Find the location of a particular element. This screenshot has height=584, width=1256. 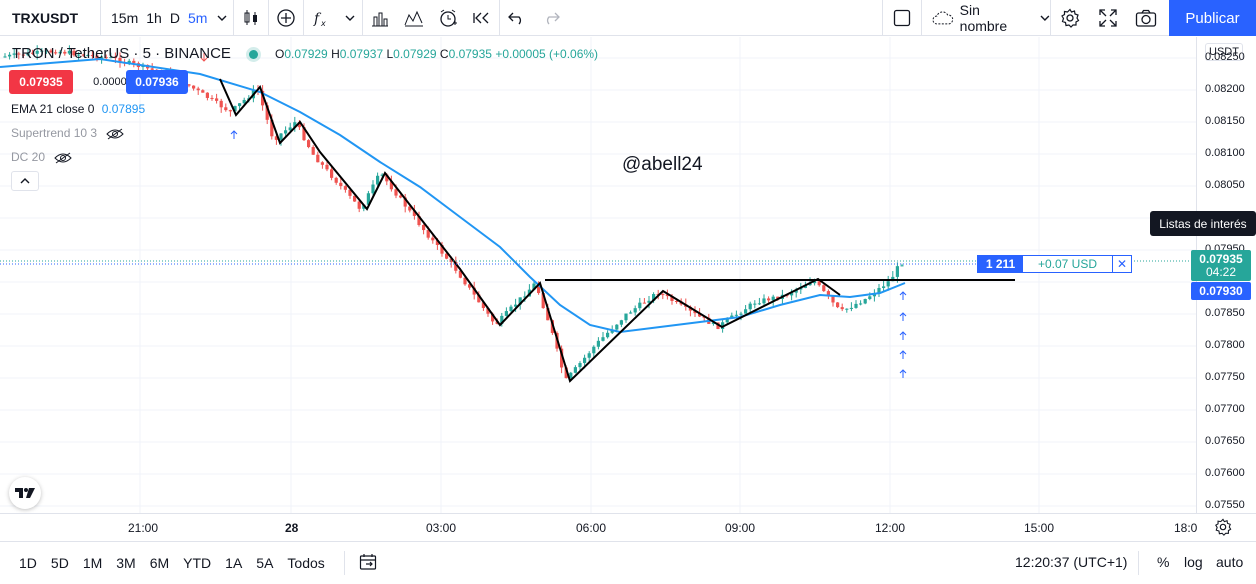

market-open-dot is located at coordinates (254, 54).